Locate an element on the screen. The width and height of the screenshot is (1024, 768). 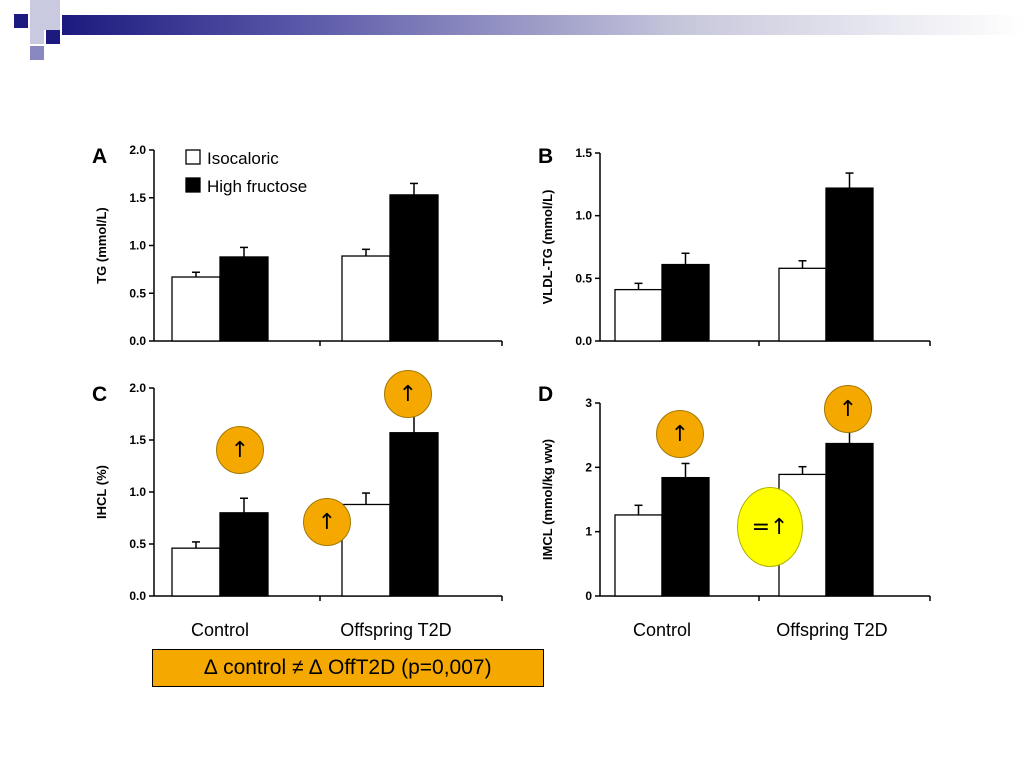
increase-badge-c-control: ↑ is located at coordinates (240, 450).